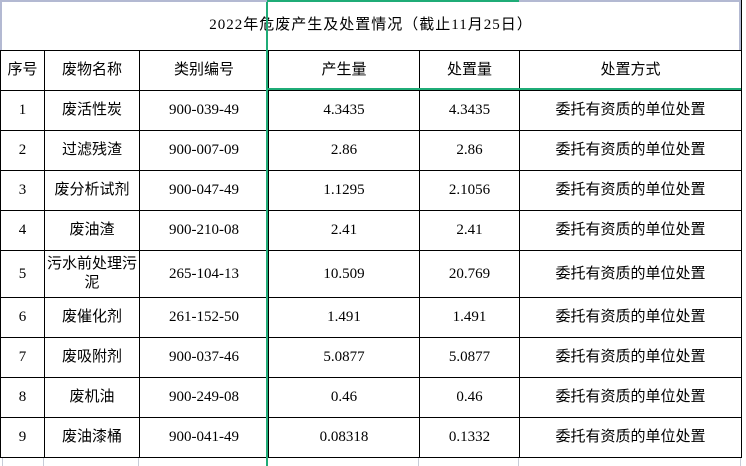  I want to click on cell-disposed-amount: 2.1056, so click(469, 190).